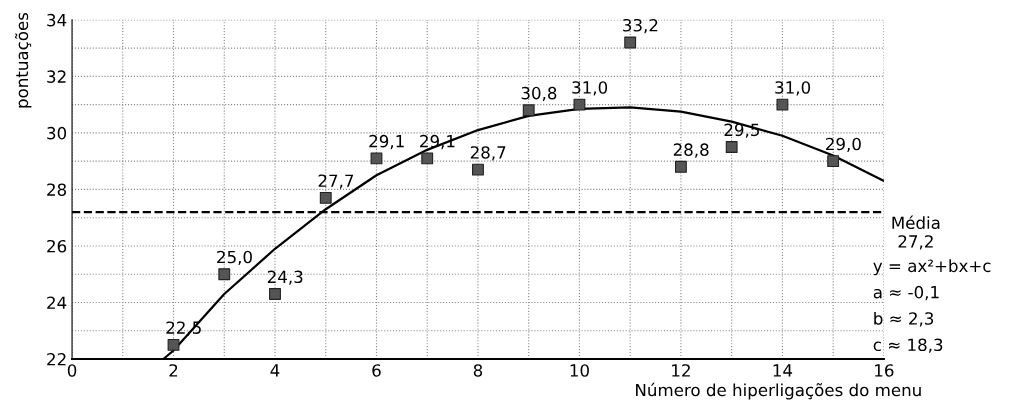  Describe the element at coordinates (57, 302) in the screenshot. I see `y-tick-label: 24` at that location.